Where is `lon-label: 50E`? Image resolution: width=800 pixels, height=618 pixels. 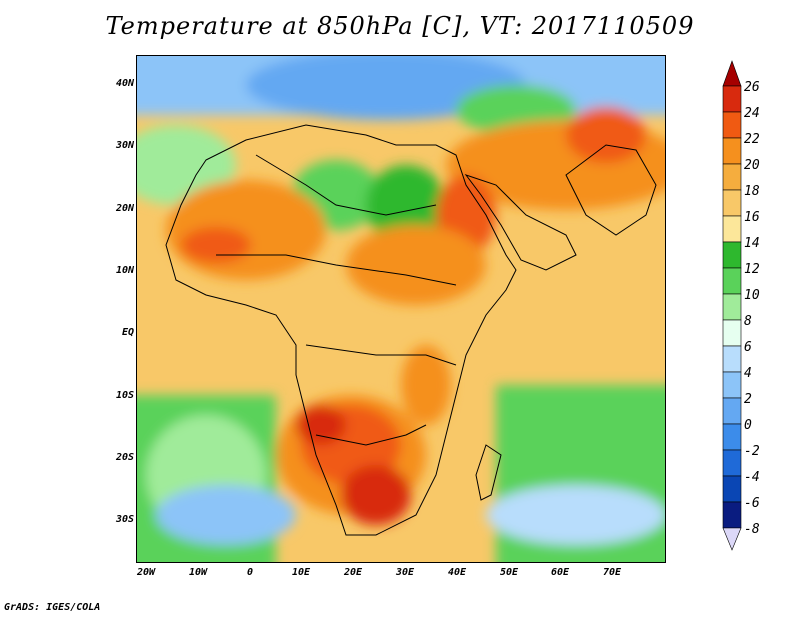
lon-label: 50E is located at coordinates (509, 572).